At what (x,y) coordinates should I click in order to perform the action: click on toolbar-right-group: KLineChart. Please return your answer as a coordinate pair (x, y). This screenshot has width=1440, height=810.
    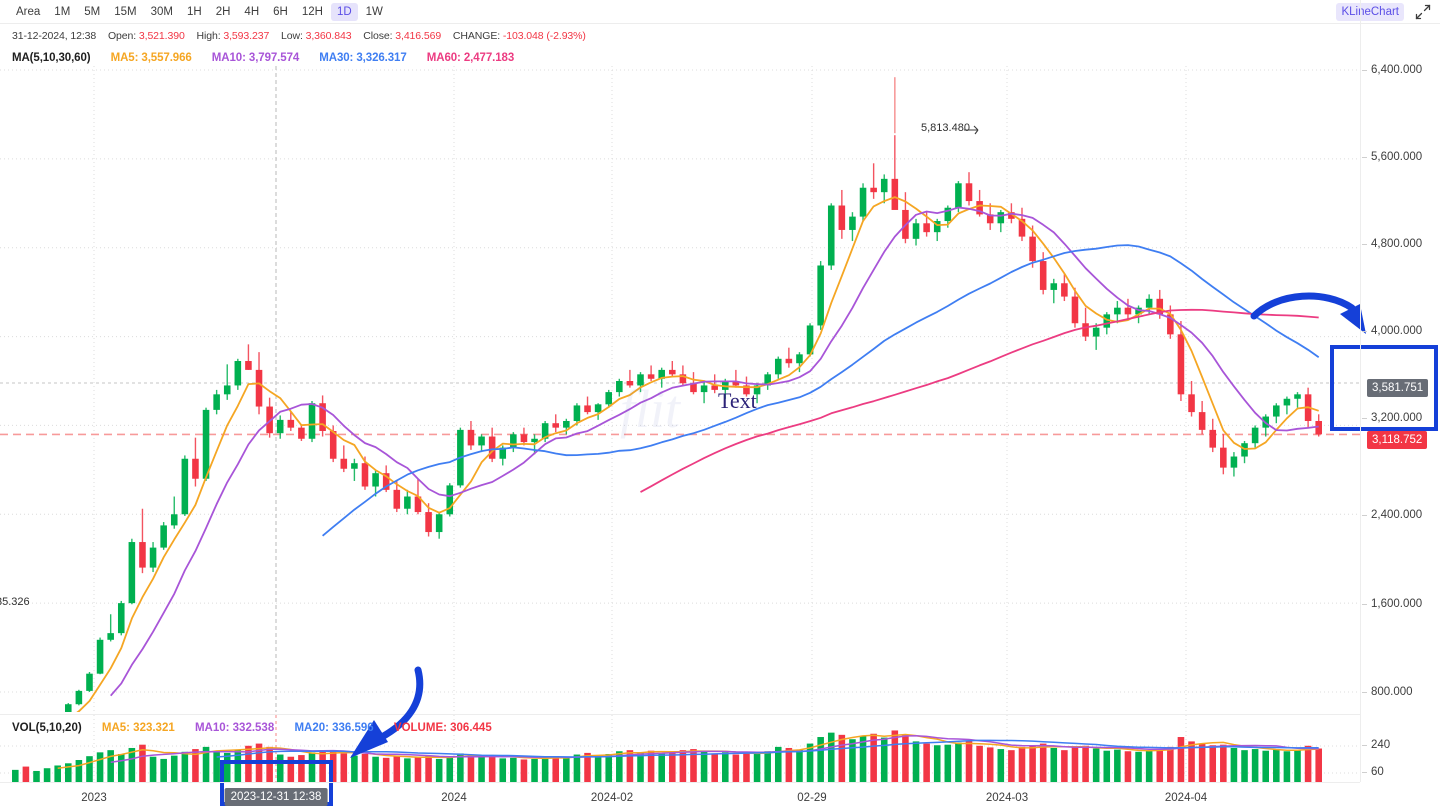
    Looking at the image, I should click on (1388, 11).